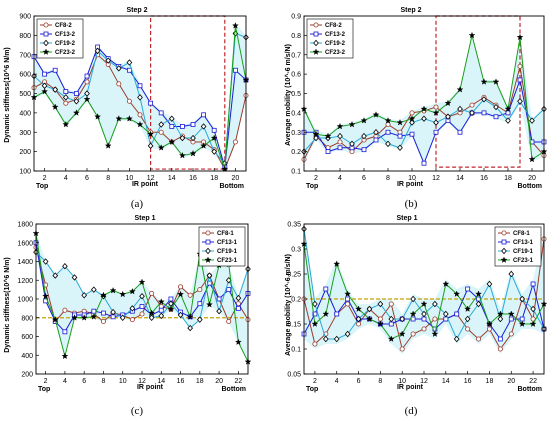 The width and height of the screenshot is (550, 428). I want to click on panel-b-ytick-label-0.2: 0.2, so click(296, 152).